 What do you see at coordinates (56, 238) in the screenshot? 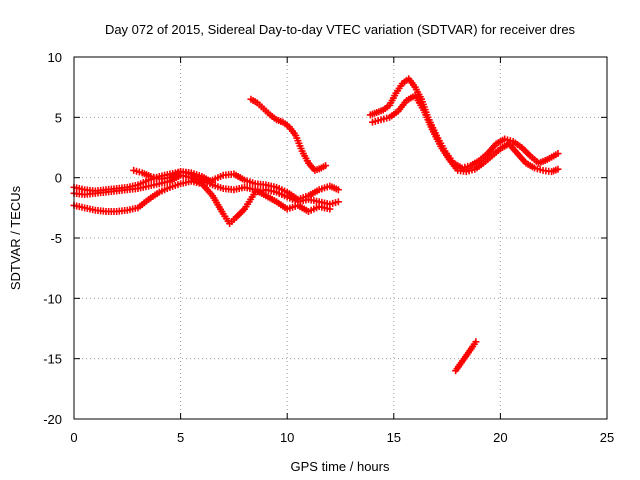
I see `y-tick-label: -5` at bounding box center [56, 238].